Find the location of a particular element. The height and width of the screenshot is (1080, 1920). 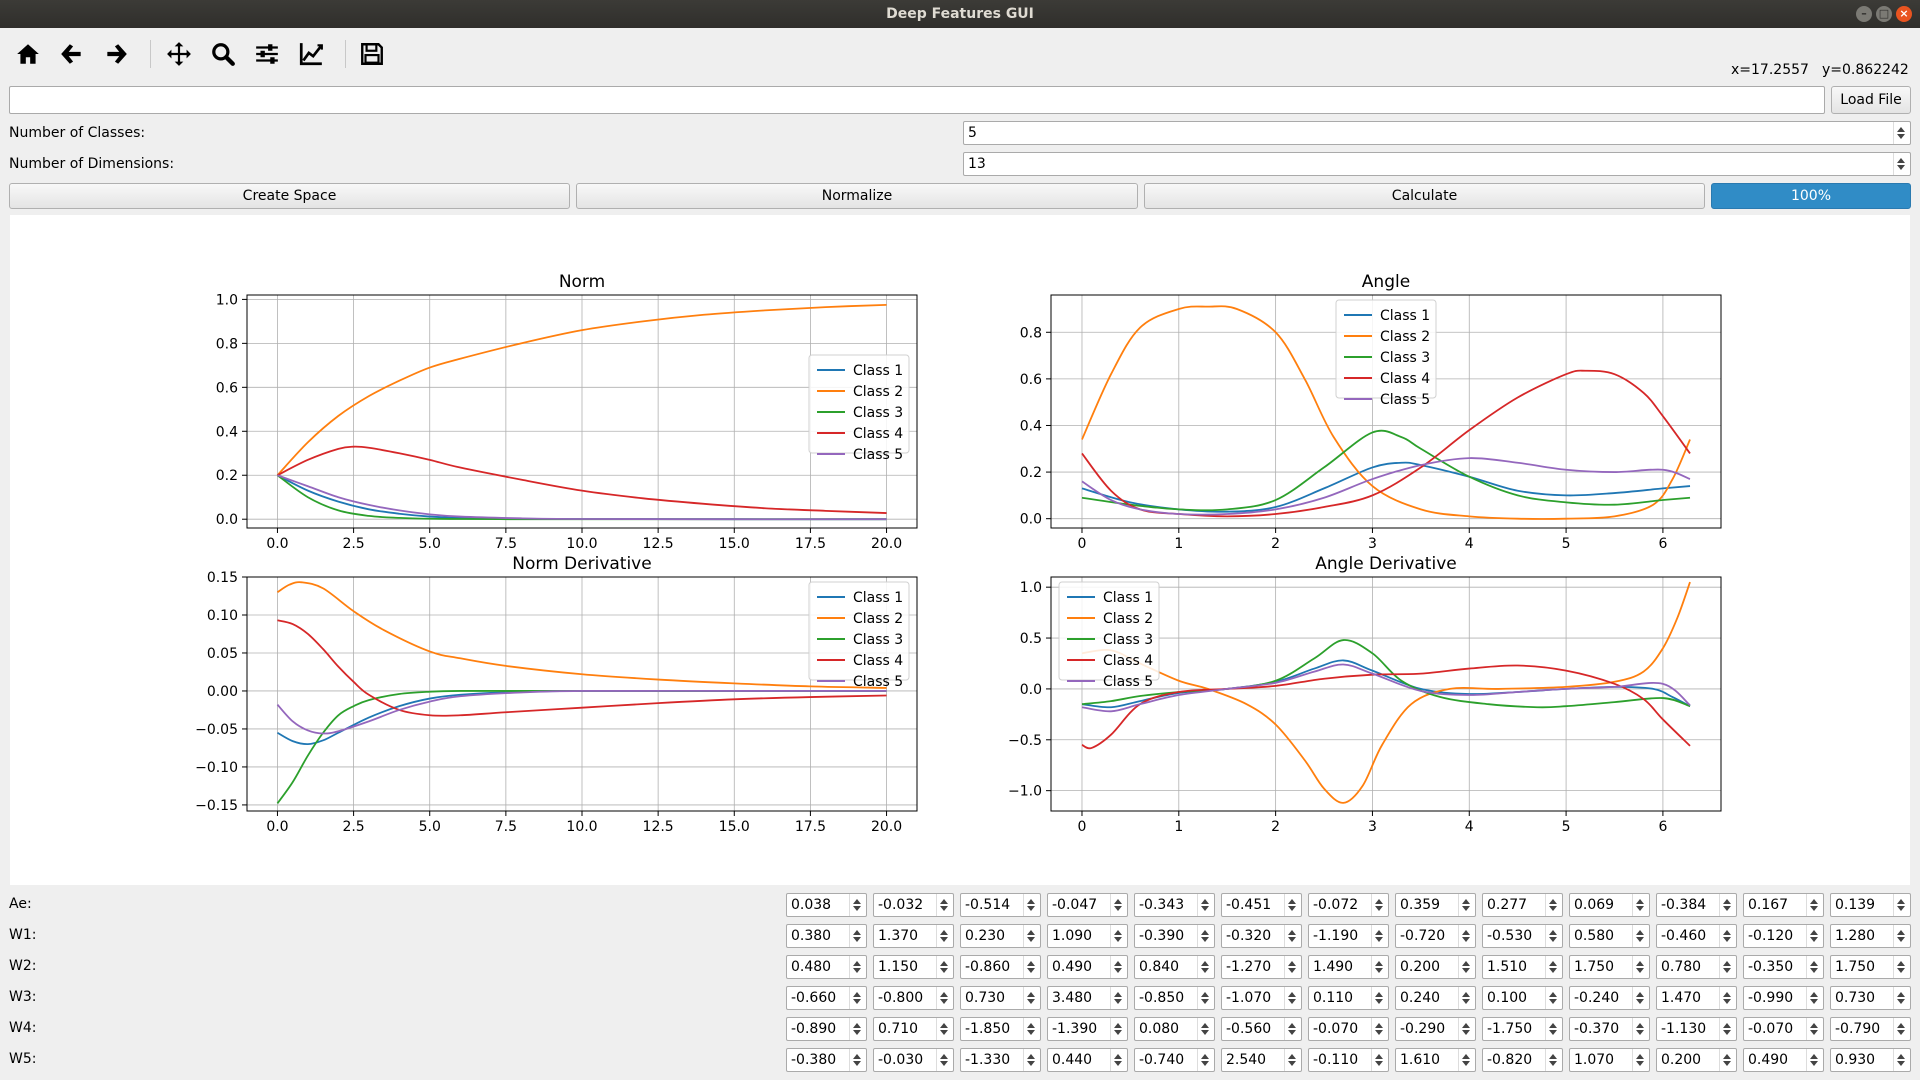

weight-spinbox: 0.069 is located at coordinates (1609, 905).